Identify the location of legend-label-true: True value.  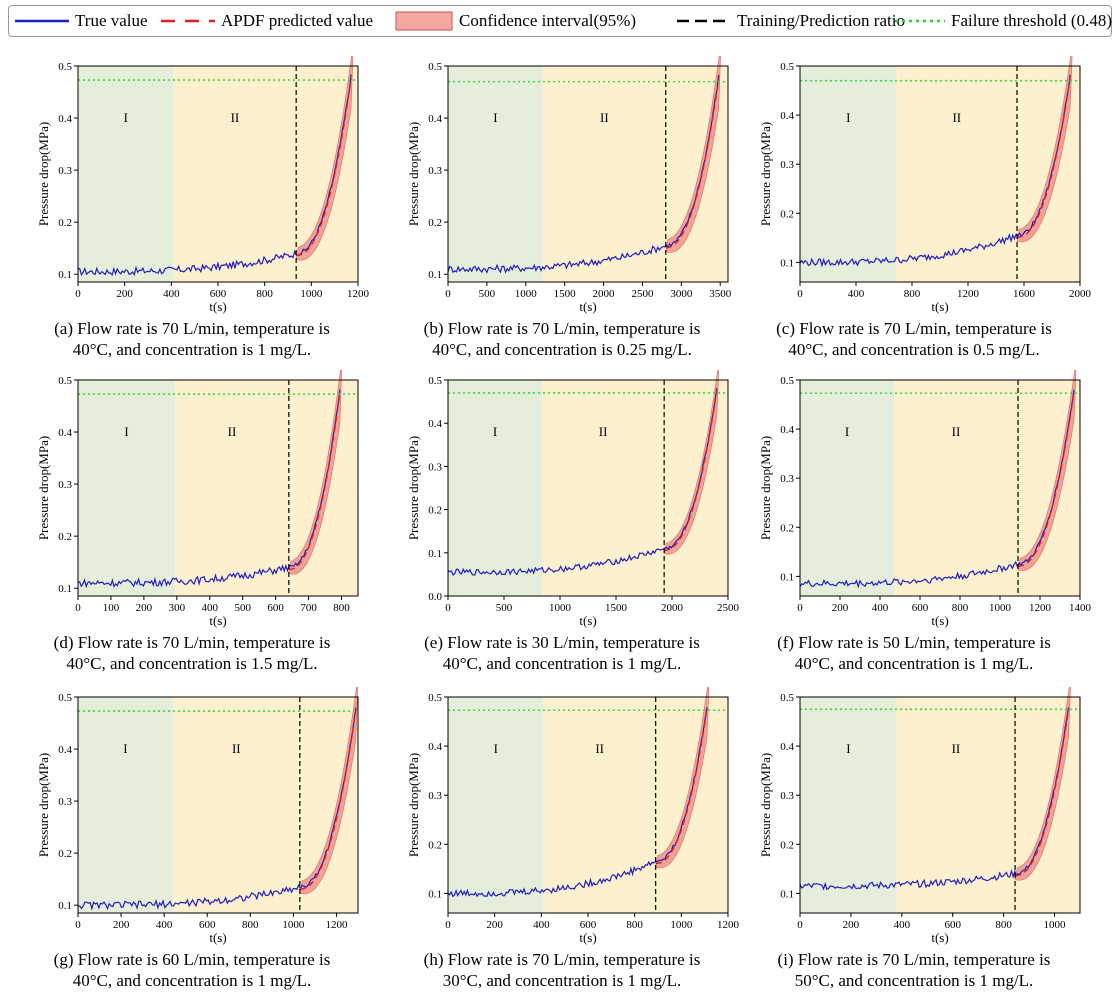
(111, 20).